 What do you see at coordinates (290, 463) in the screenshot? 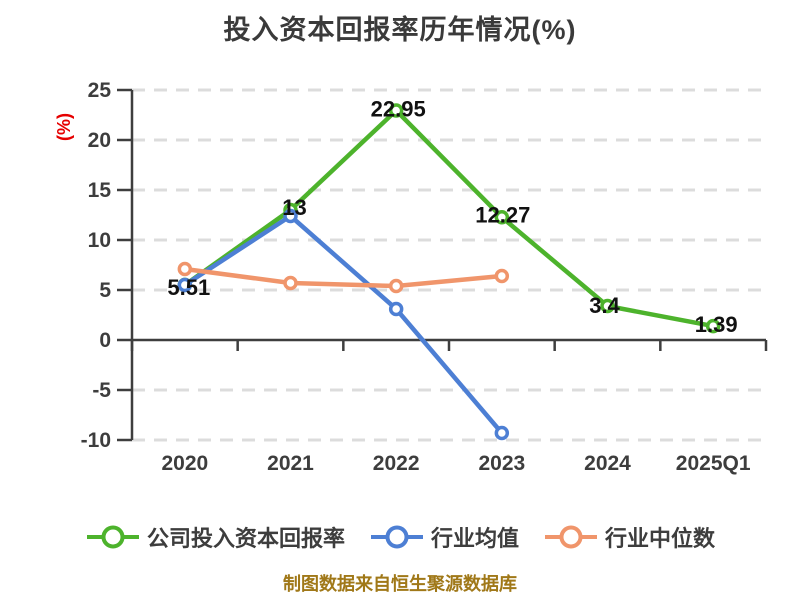
I see `x-tick-label: 2021` at bounding box center [290, 463].